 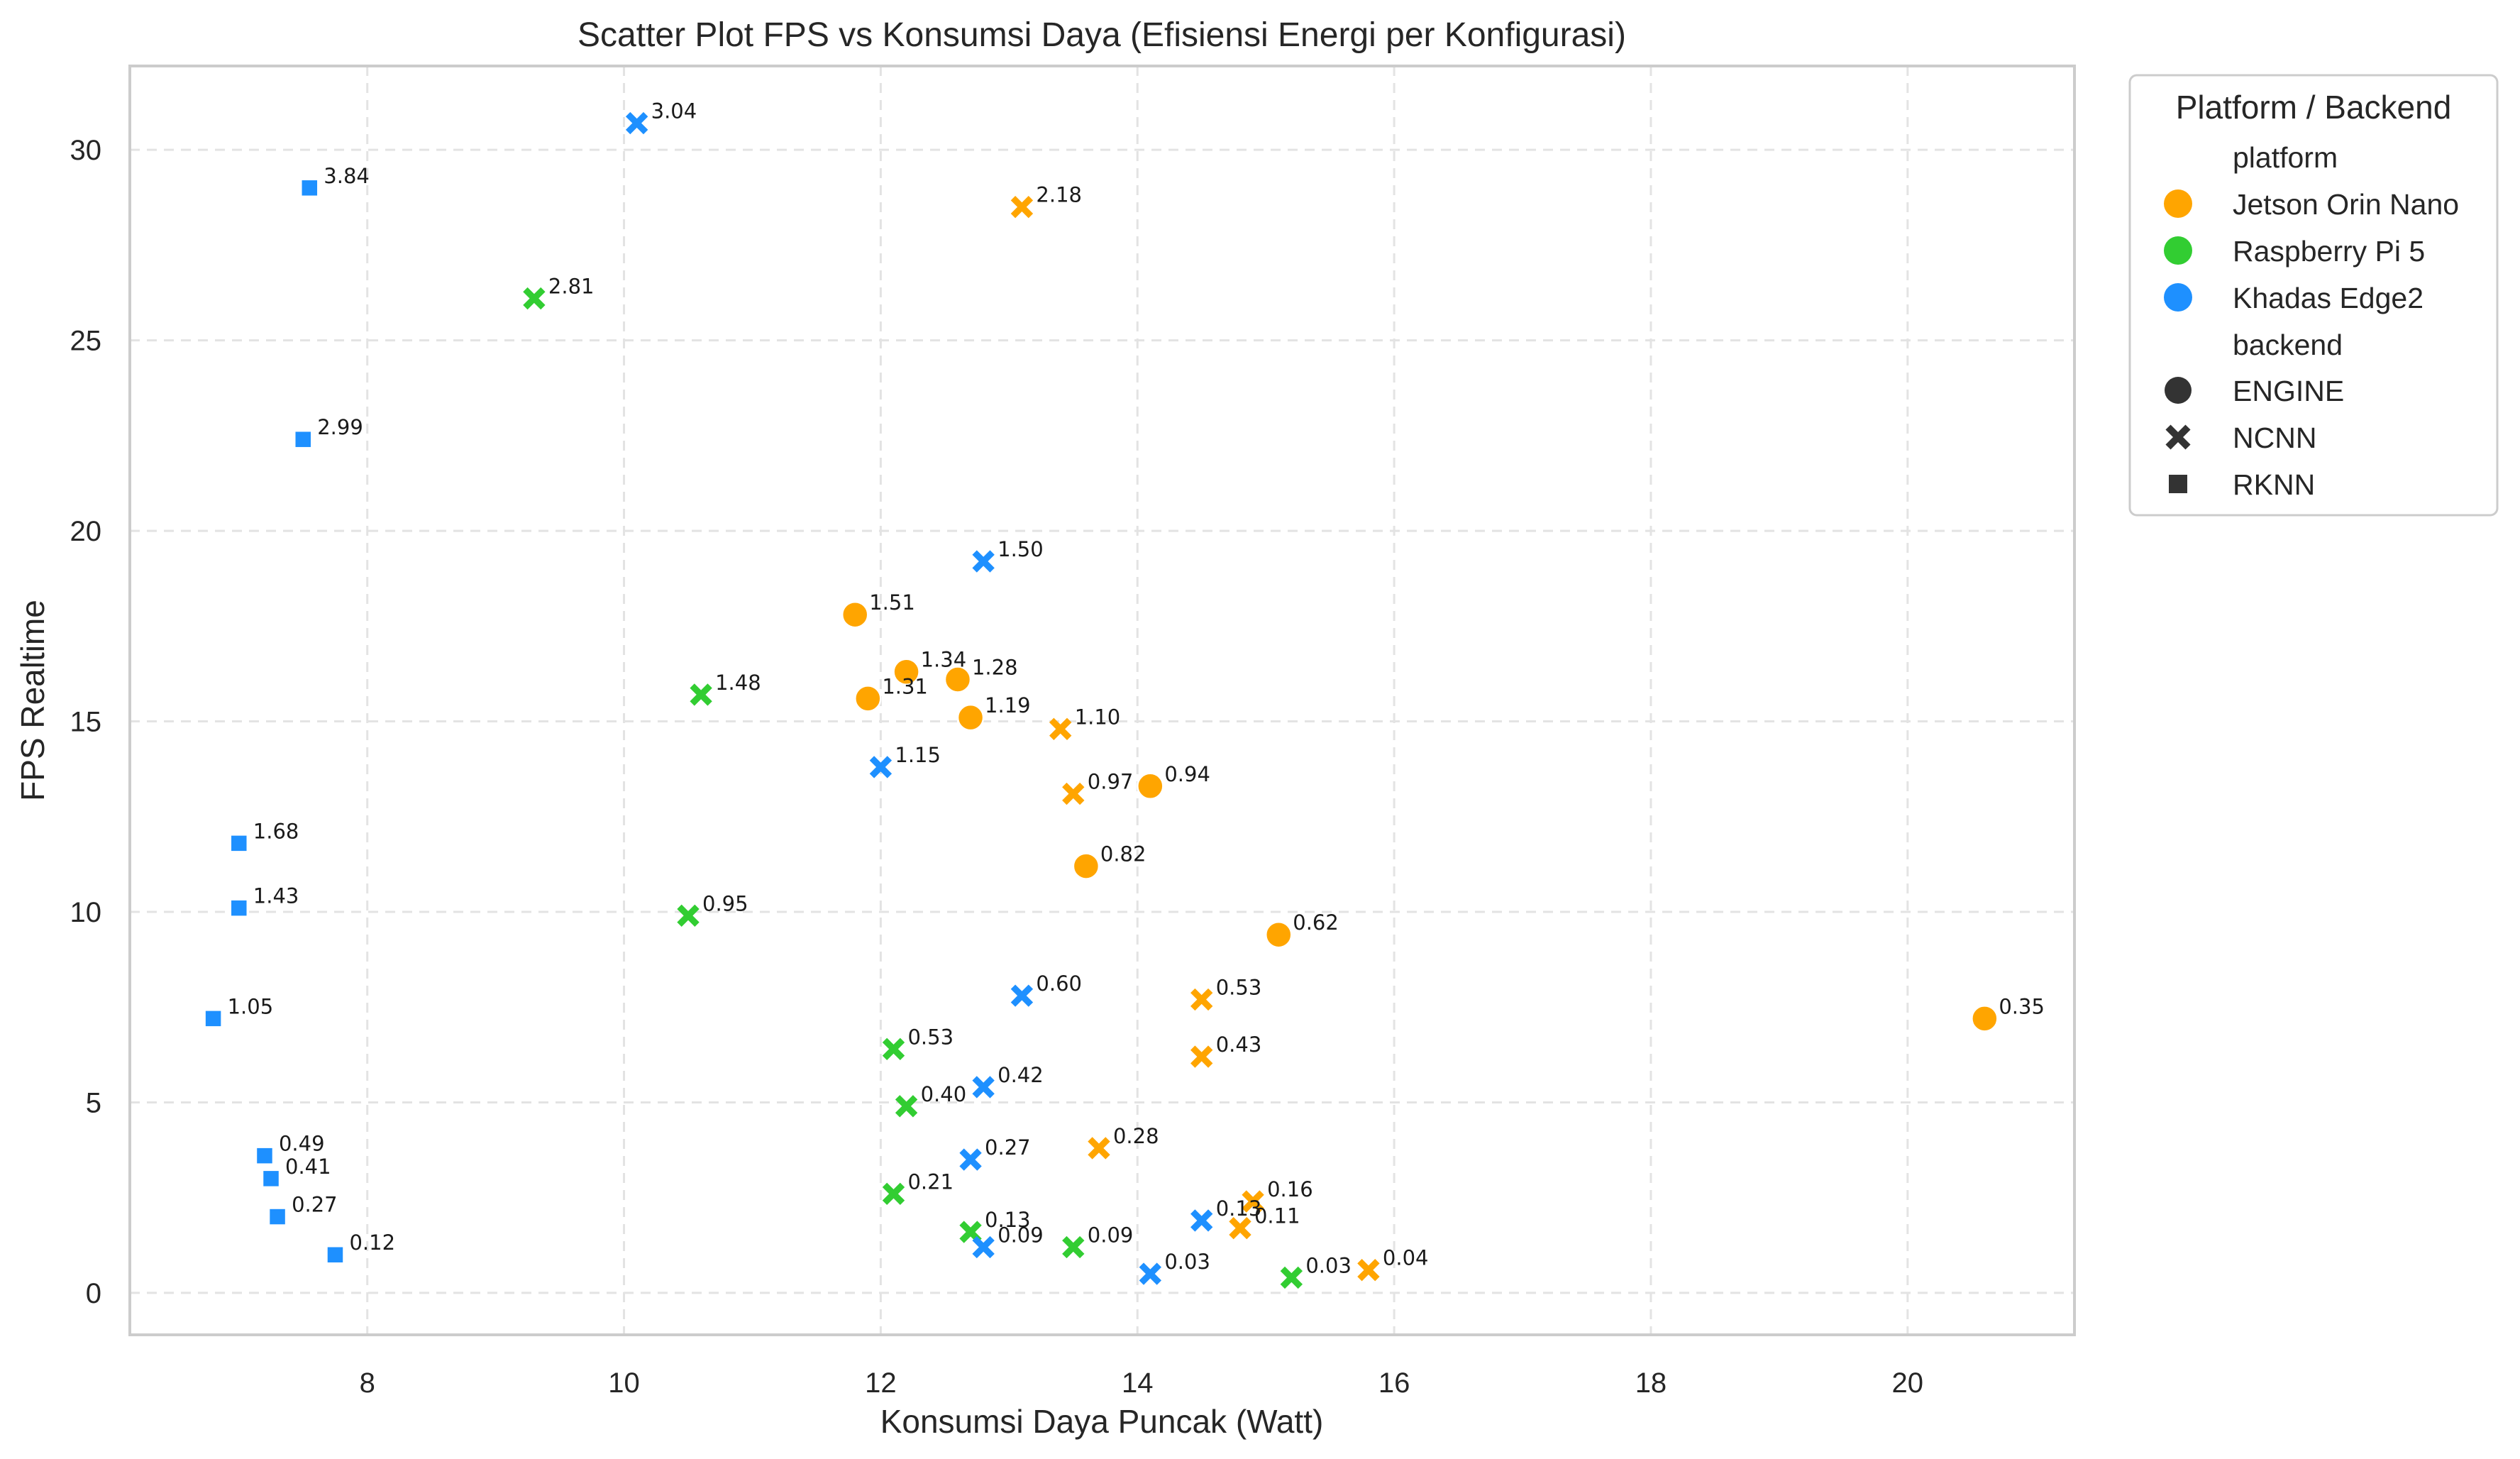 I want to click on data-label: 1.48, so click(x=738, y=683).